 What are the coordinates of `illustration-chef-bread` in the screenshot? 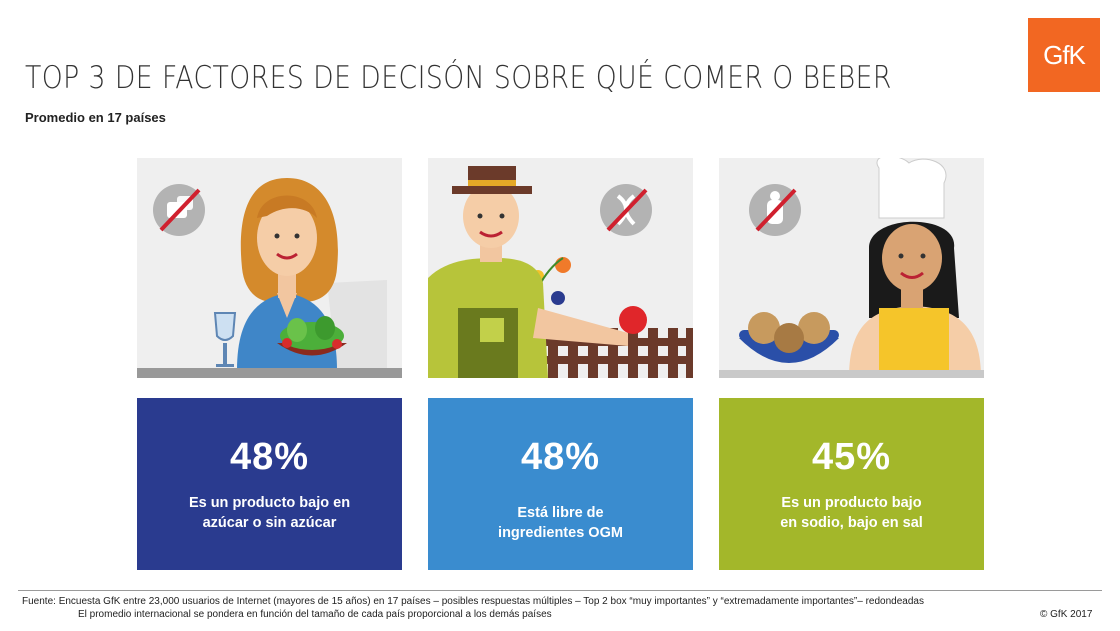 It's located at (851, 268).